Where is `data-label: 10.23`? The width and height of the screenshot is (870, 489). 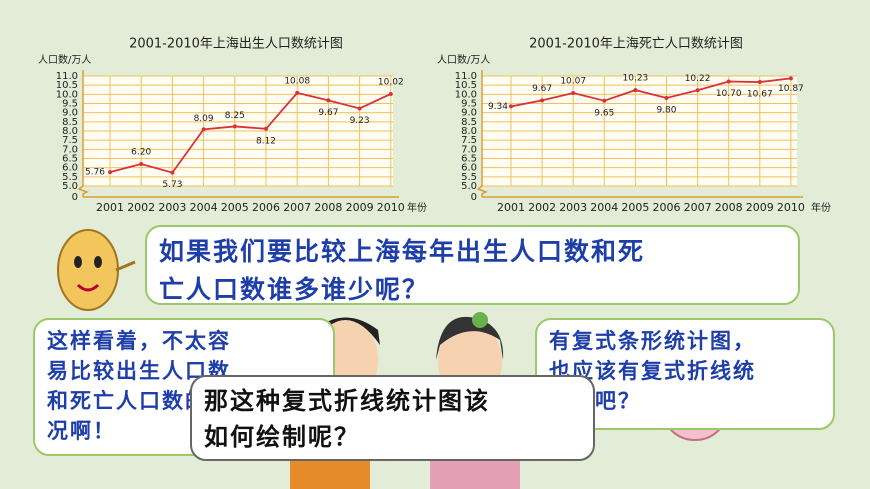 data-label: 10.23 is located at coordinates (636, 79).